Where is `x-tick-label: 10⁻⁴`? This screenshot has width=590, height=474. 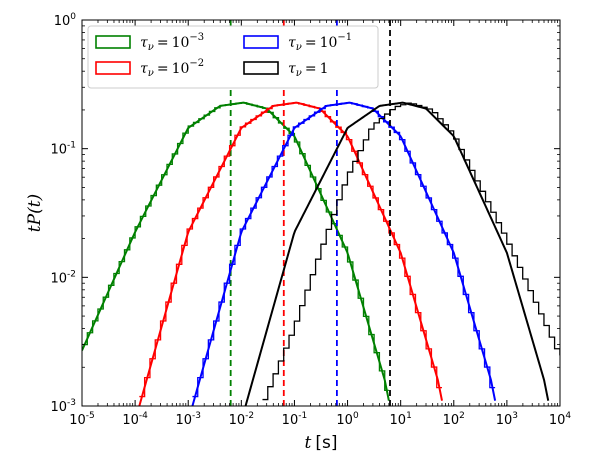
x-tick-label: 10⁻⁴ is located at coordinates (135, 419).